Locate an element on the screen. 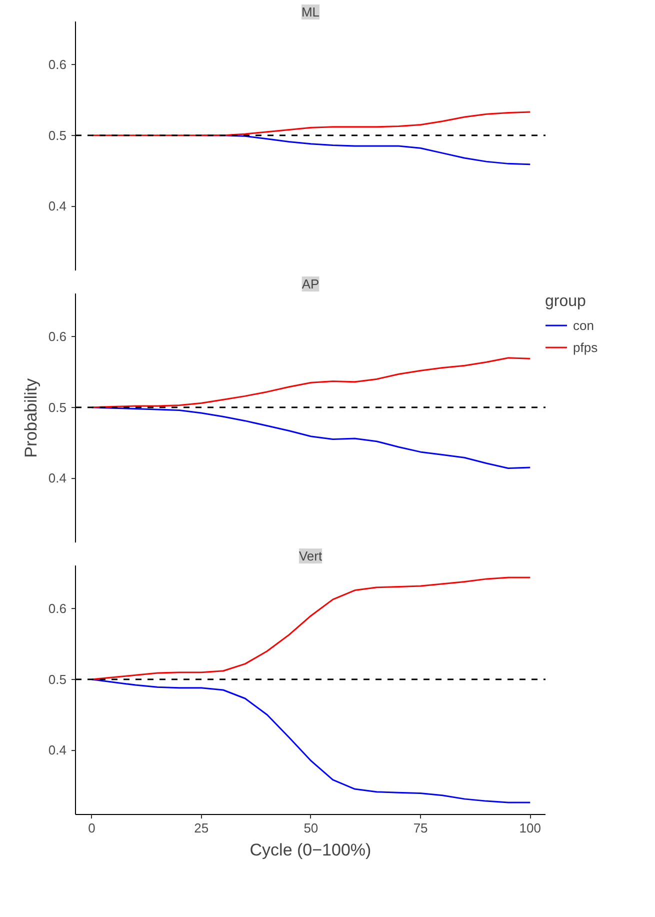 The image size is (655, 917). x-tick-label: 25 is located at coordinates (201, 828).